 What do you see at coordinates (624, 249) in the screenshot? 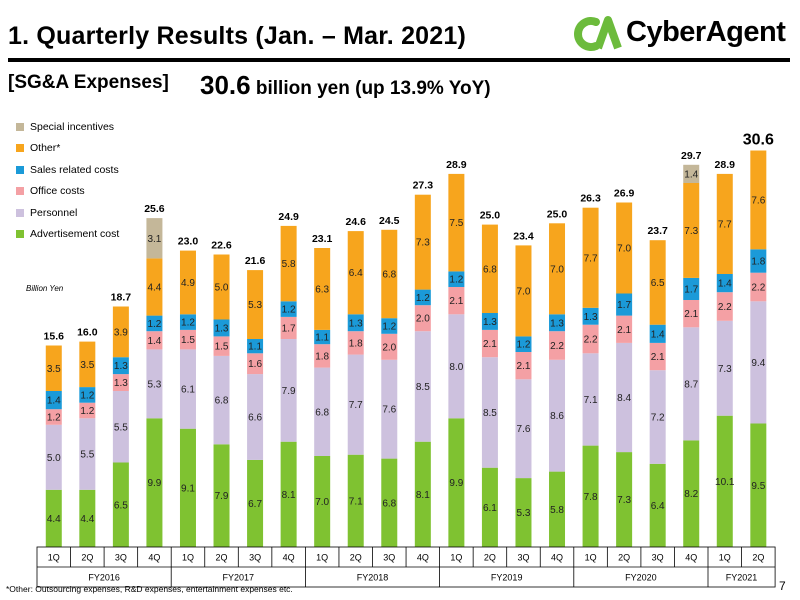
I see `data-label-other: 7.0` at bounding box center [624, 249].